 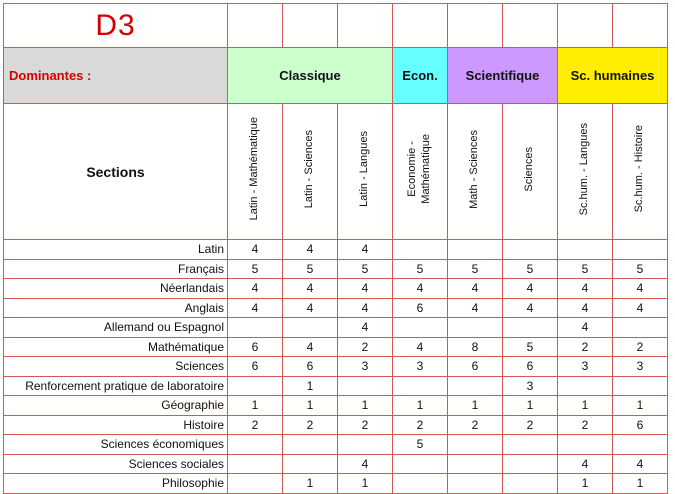 What do you see at coordinates (474, 169) in the screenshot?
I see `column-header-label: Math - Sciences` at bounding box center [474, 169].